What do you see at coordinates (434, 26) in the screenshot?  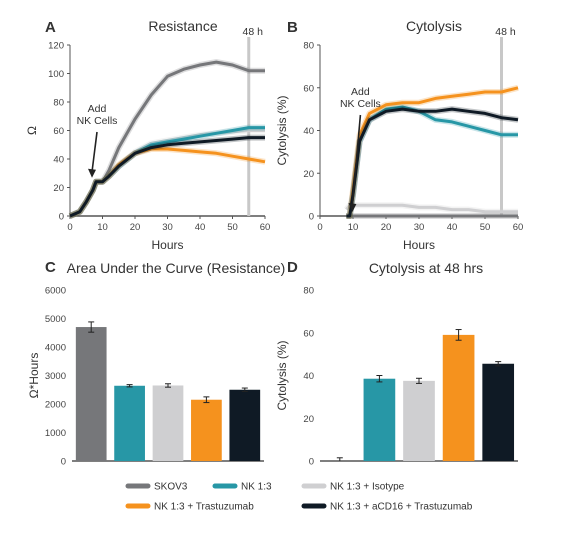 I see `panel-title: Cytolysis` at bounding box center [434, 26].